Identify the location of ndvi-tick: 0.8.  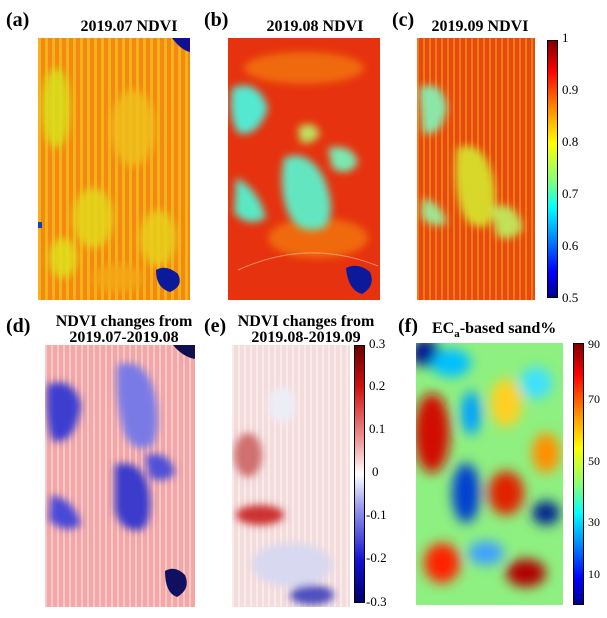
(570, 141).